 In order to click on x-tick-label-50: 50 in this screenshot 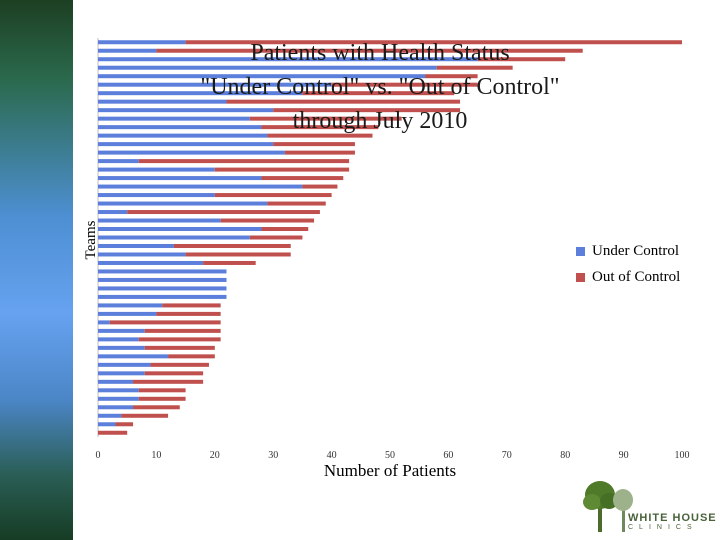, I will do `click(390, 455)`.